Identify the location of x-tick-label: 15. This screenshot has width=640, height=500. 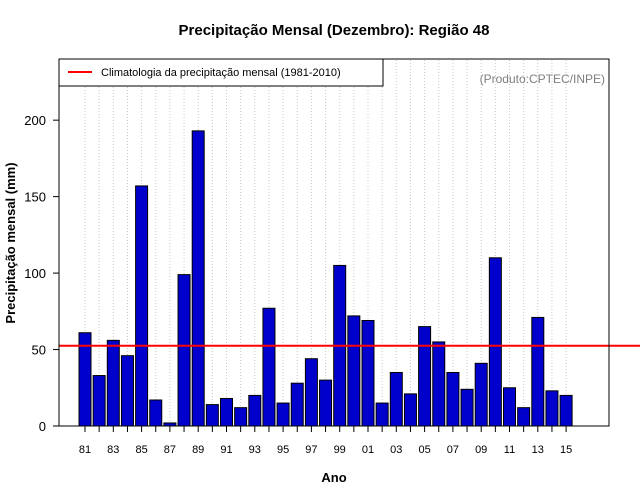
(566, 450).